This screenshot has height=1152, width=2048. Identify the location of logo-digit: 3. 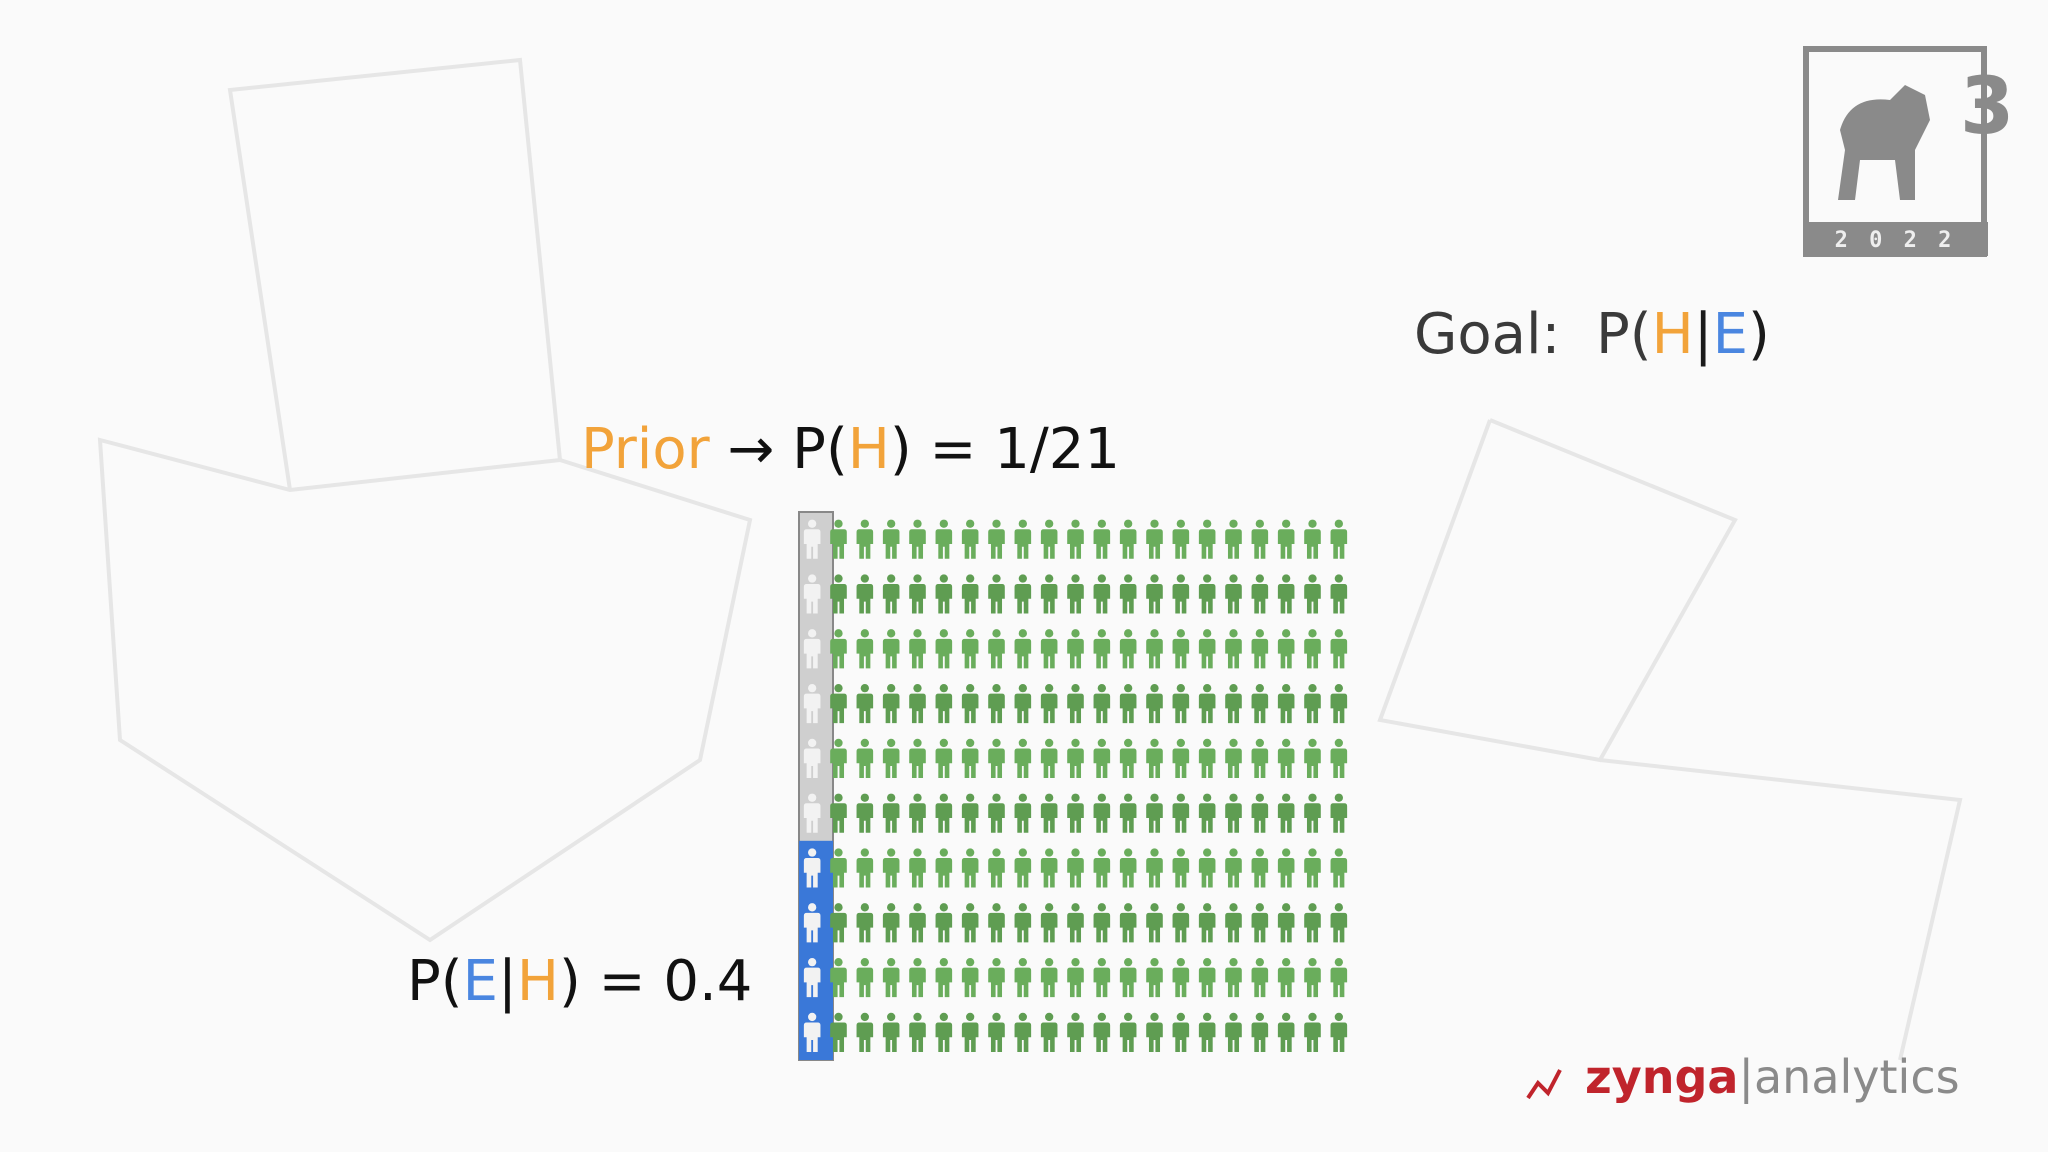
(1987, 107).